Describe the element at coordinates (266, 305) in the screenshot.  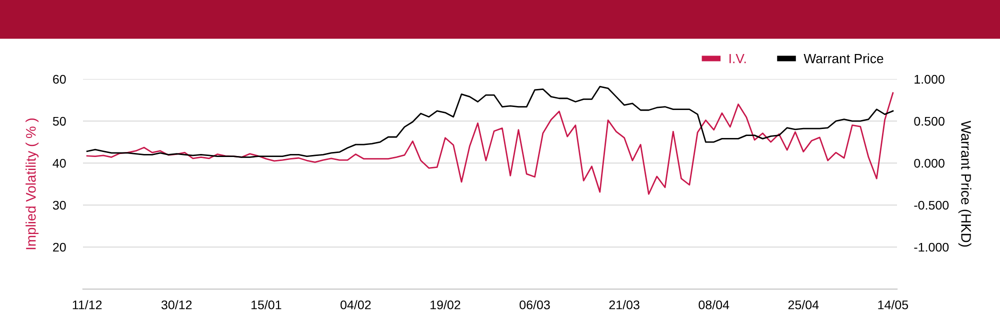
I see `x-tick-label: 15/01` at that location.